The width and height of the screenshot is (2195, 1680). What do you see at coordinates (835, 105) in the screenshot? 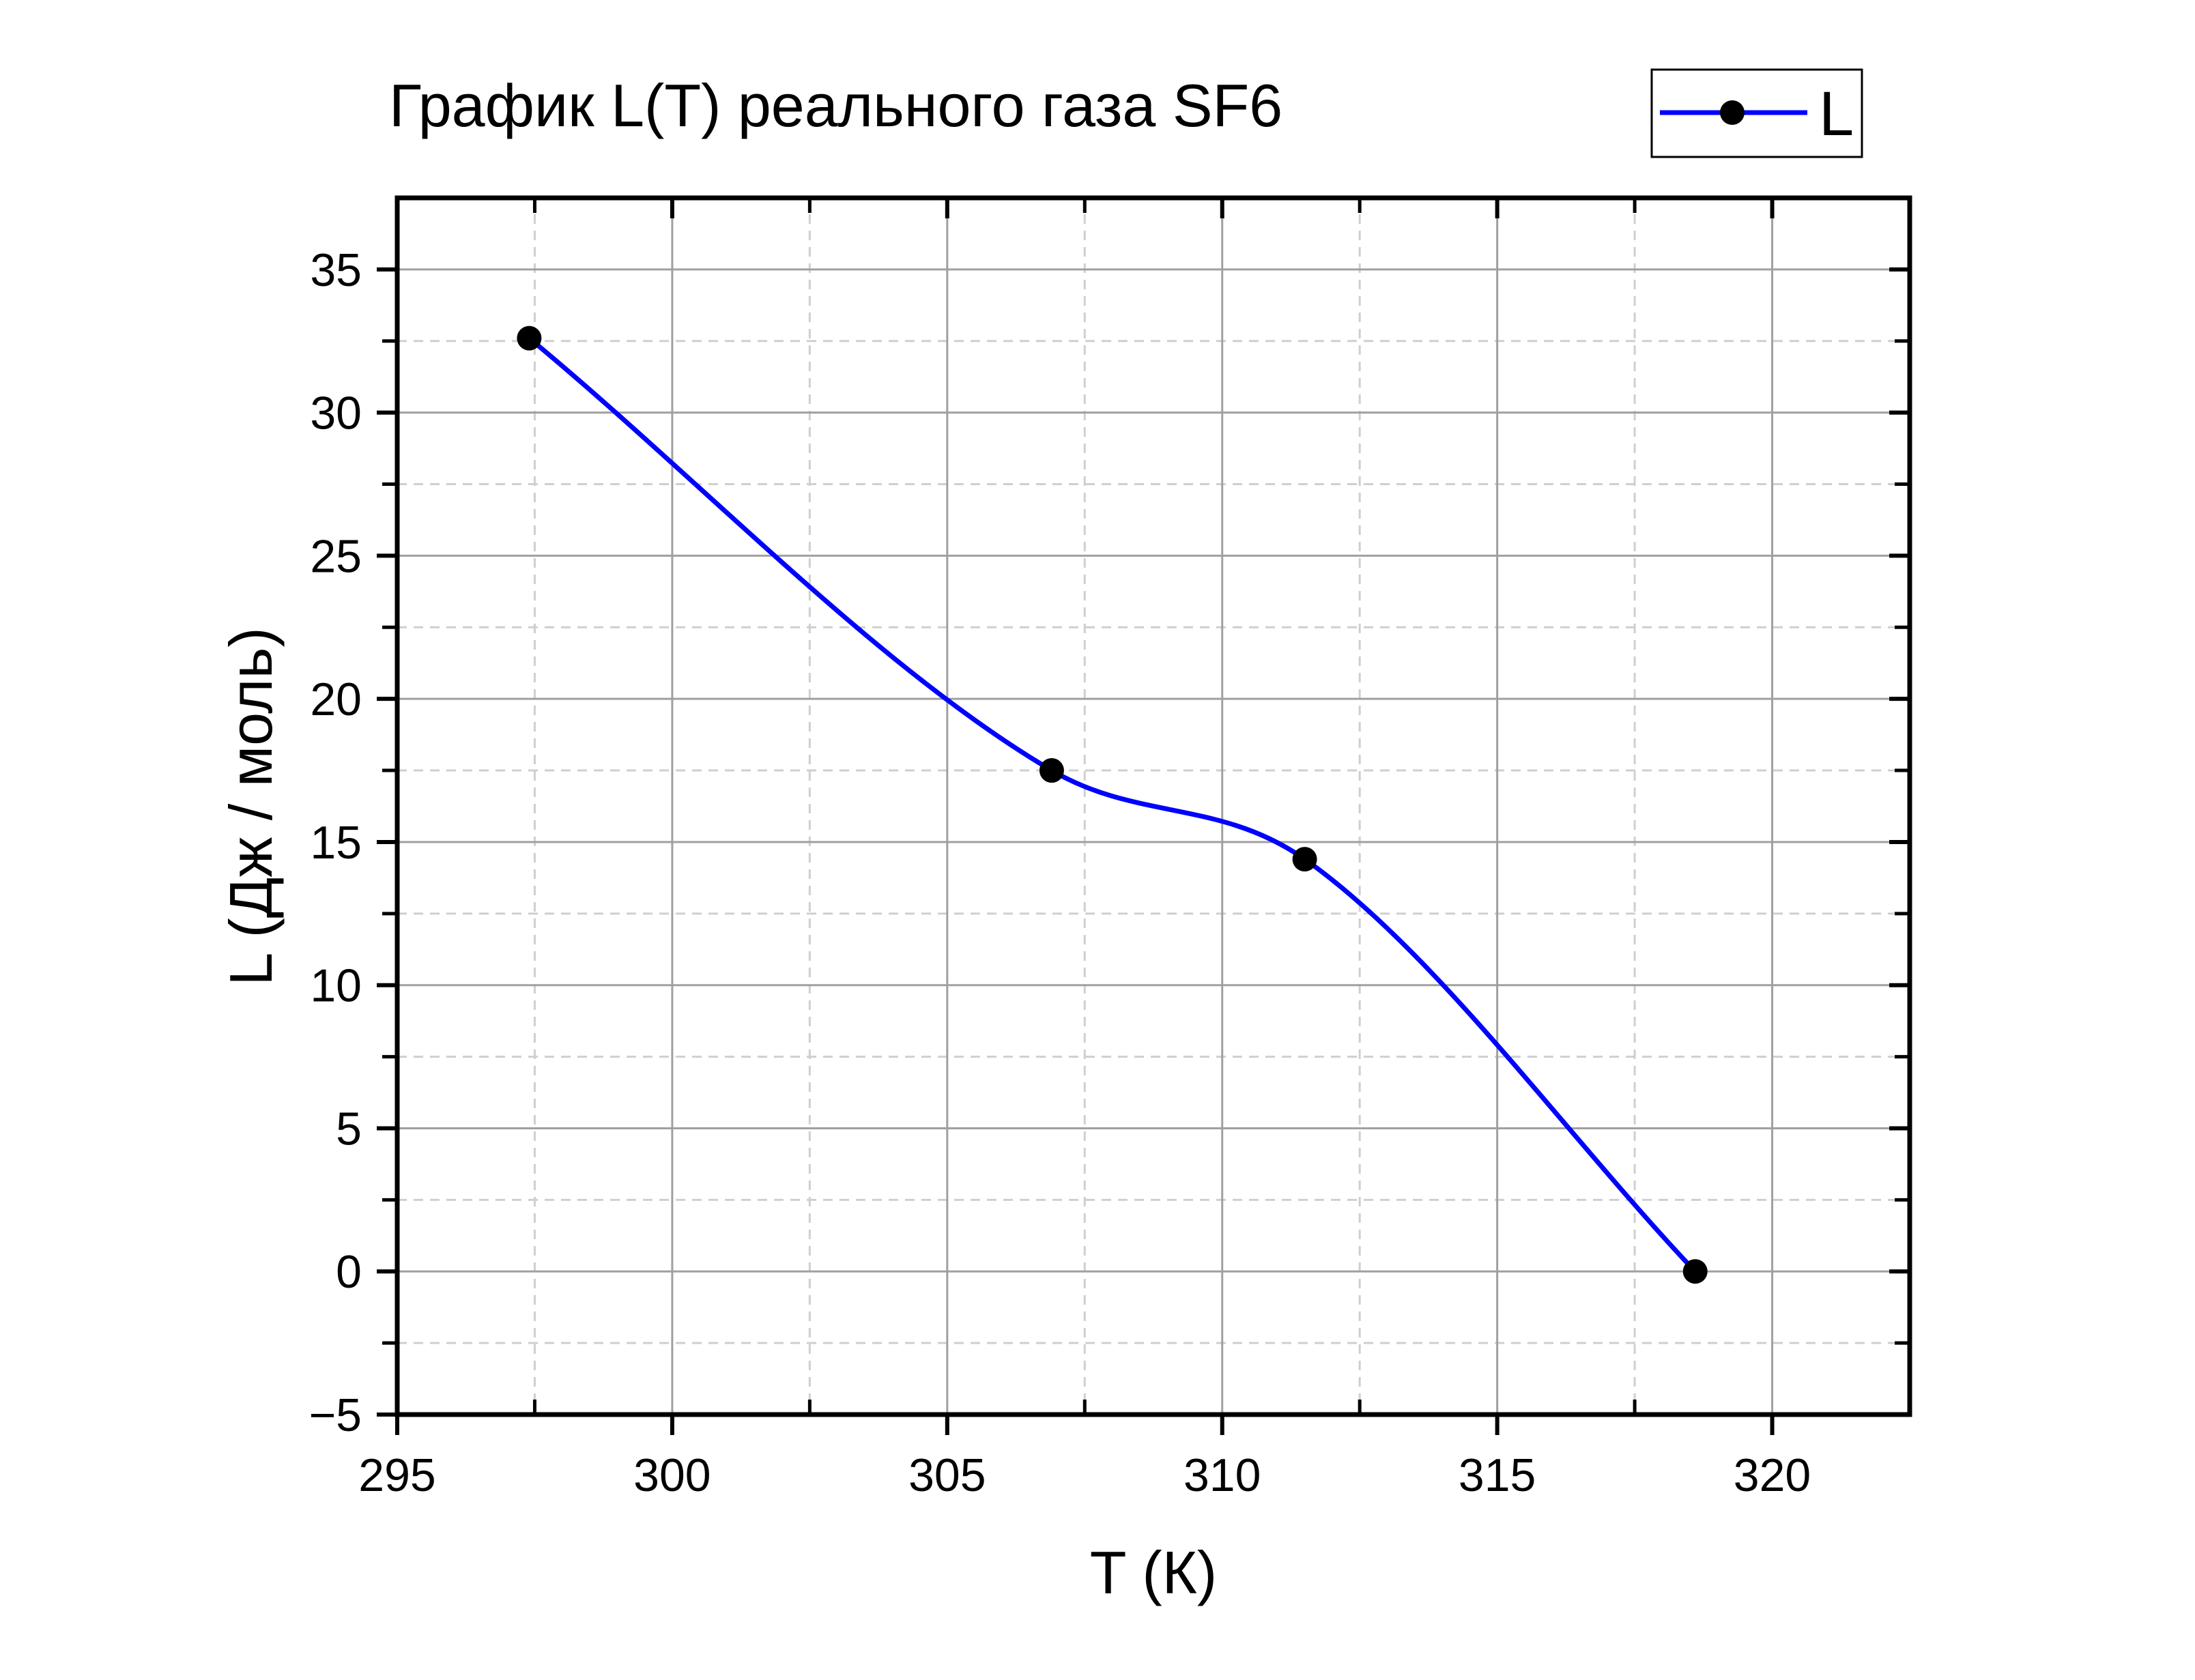
I see `chart-title: График L(T) реального газа SF6` at bounding box center [835, 105].